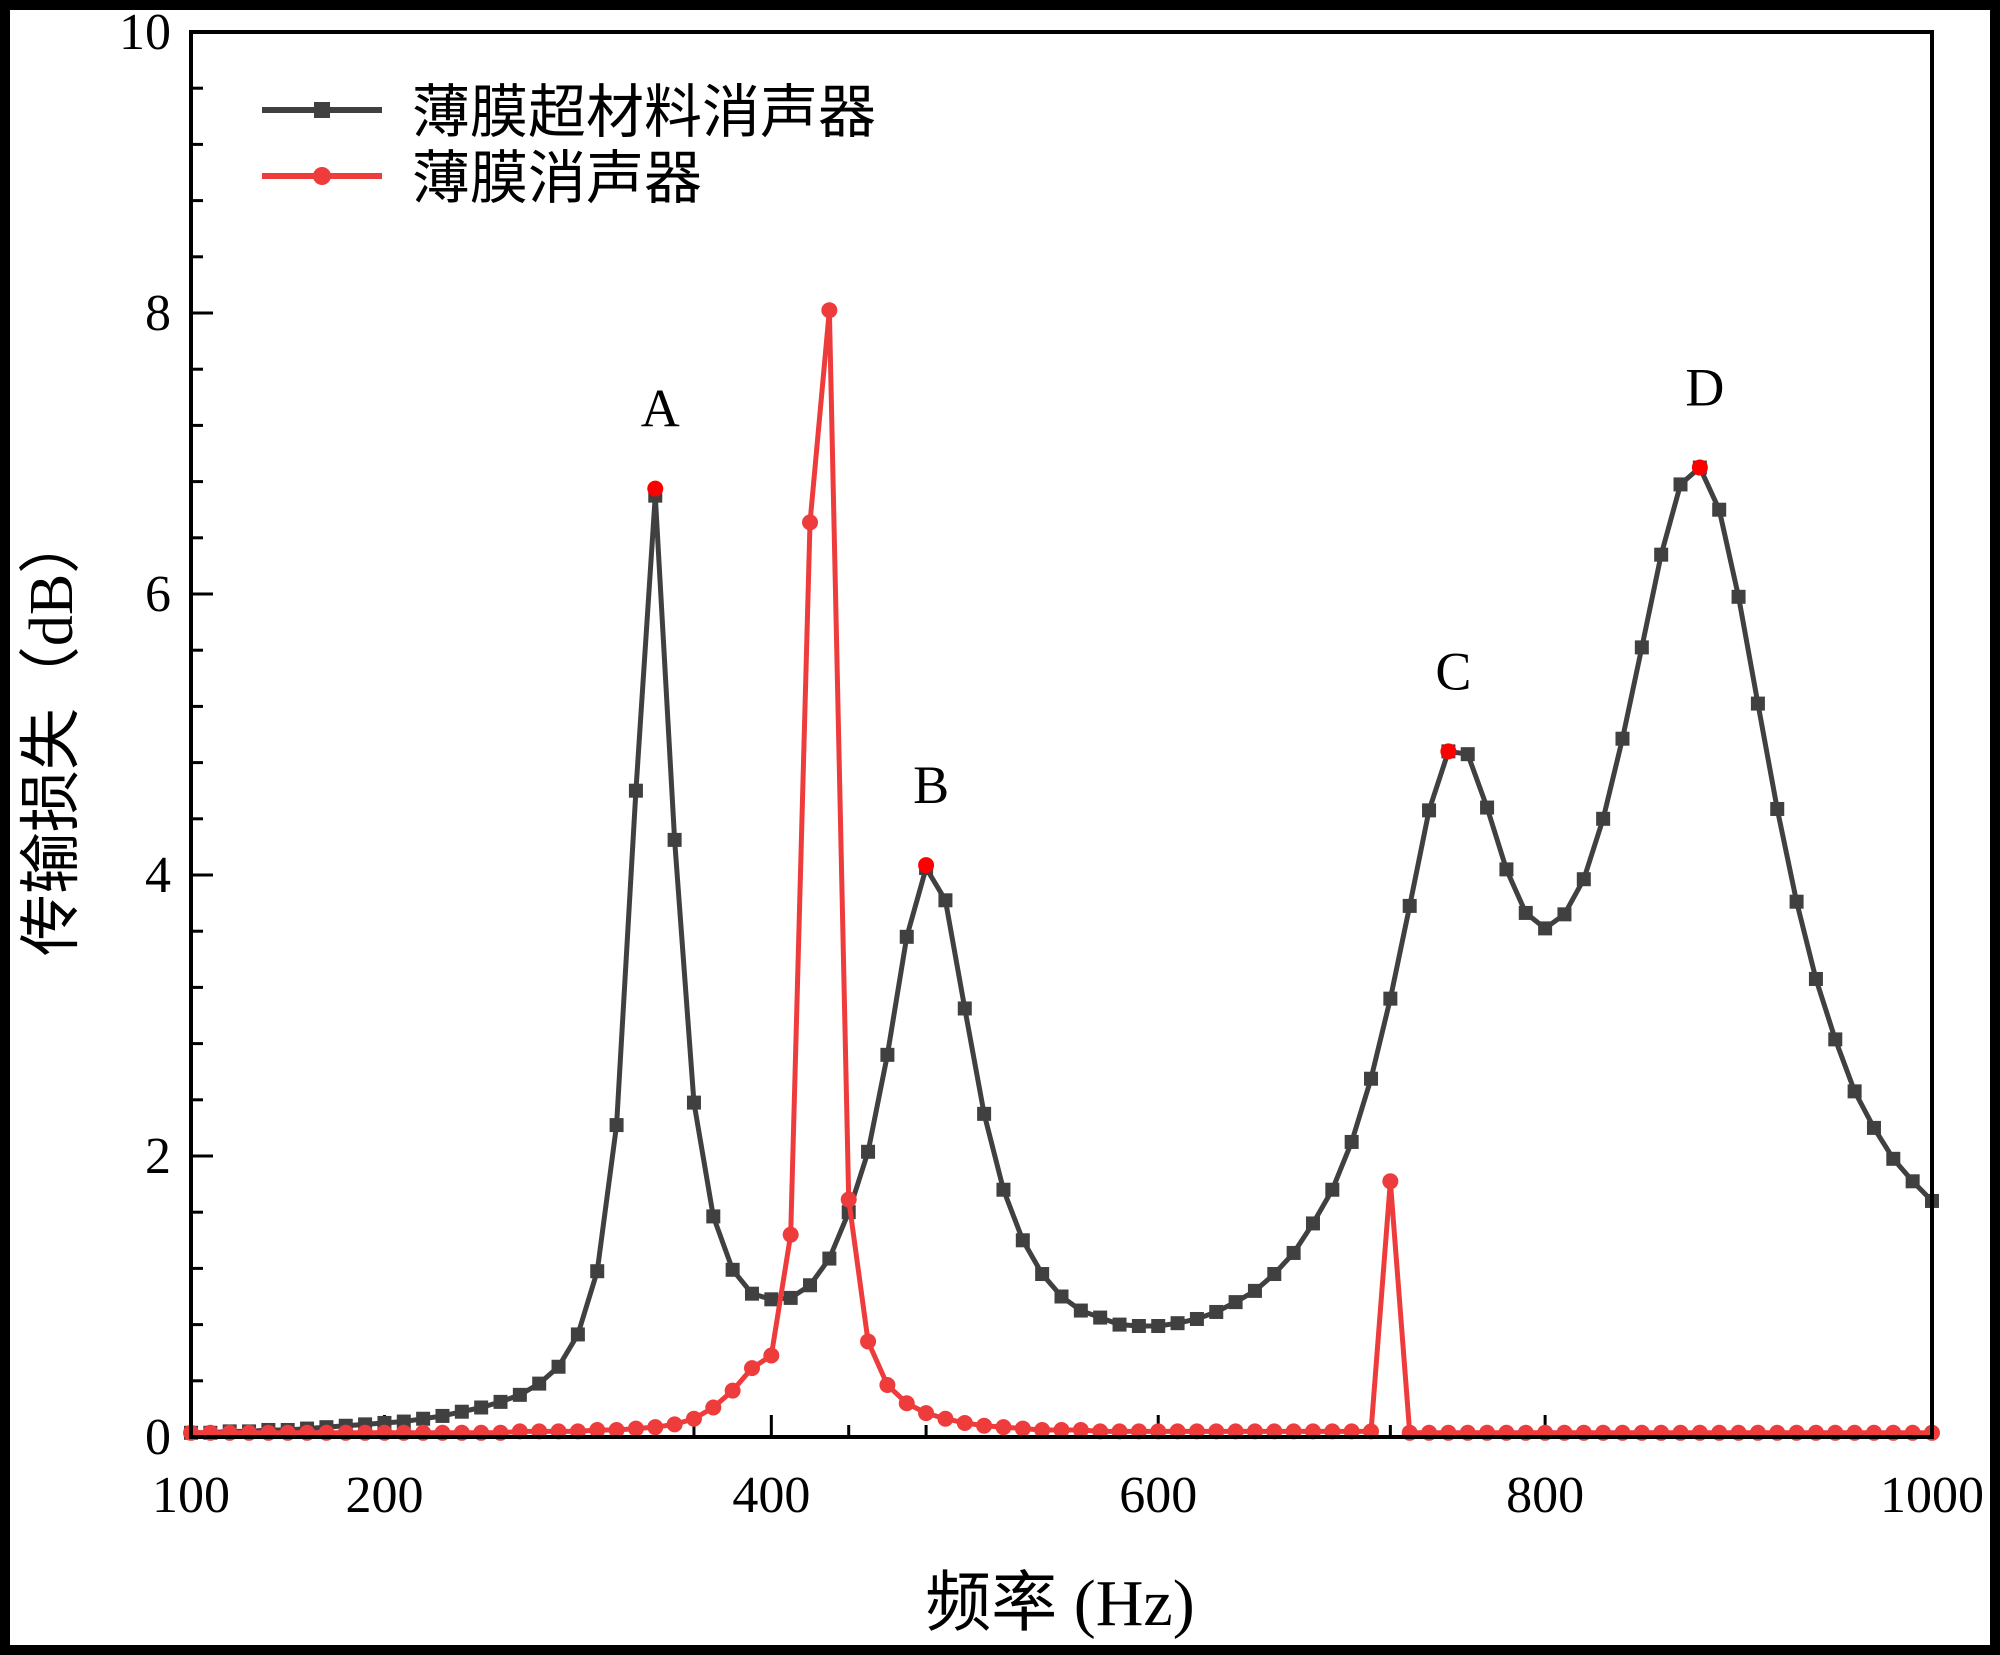 Image resolution: width=2000 pixels, height=1655 pixels. I want to click on legend-label: 薄膜消声器, so click(557, 178).